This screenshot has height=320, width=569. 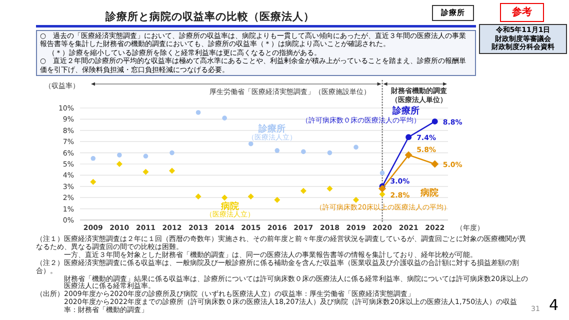 What do you see at coordinates (429, 192) in the screenshot?
I see `text: 病院` at bounding box center [429, 192].